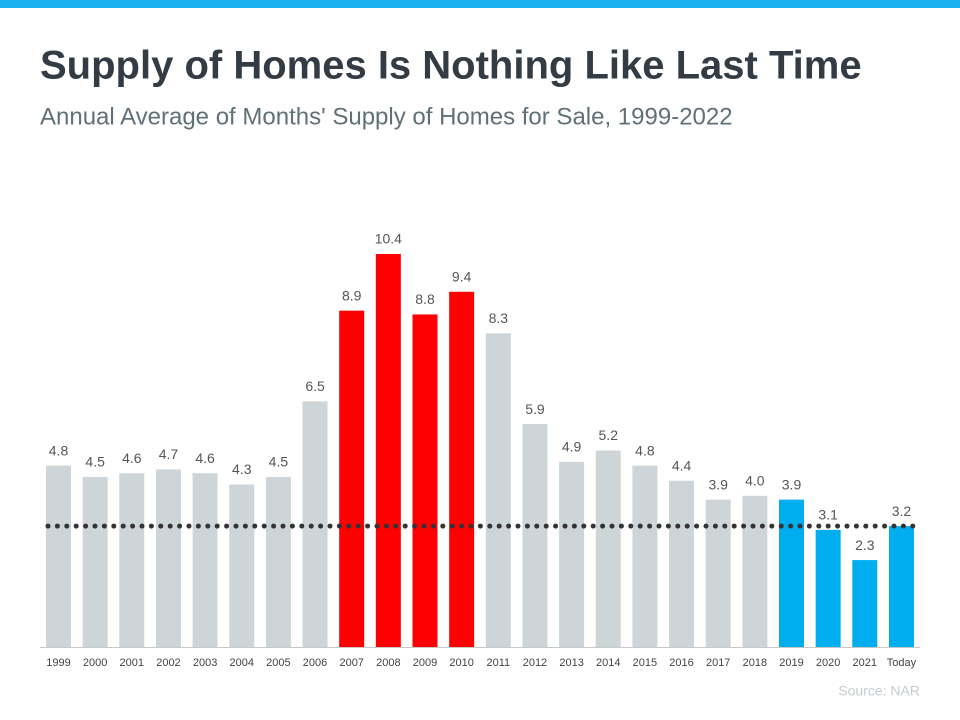 This screenshot has height=720, width=960. What do you see at coordinates (535, 663) in the screenshot?
I see `x-tick-label: 2012` at bounding box center [535, 663].